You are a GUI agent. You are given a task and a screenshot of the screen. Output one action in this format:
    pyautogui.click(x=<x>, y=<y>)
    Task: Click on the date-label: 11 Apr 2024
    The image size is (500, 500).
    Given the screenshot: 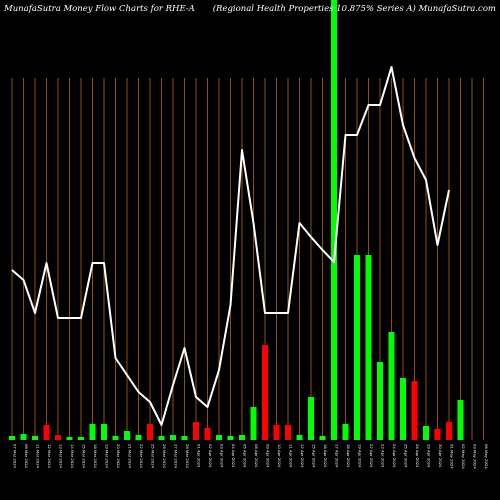 What is the action you would take?
    pyautogui.click(x=291, y=456)
    